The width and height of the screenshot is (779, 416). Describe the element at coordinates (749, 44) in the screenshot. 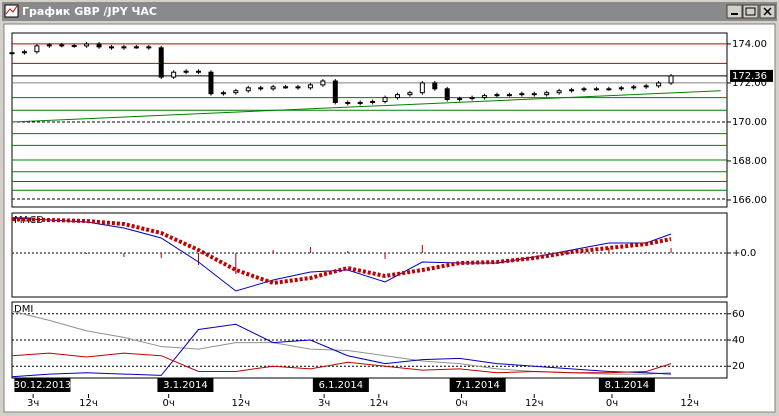

I see `y-tick-label: 174.00` at that location.